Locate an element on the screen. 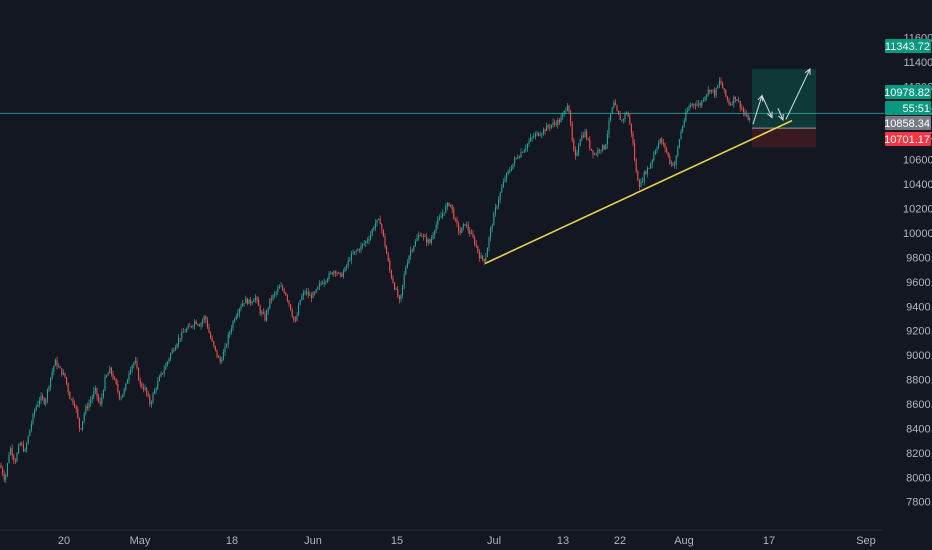 Image resolution: width=932 pixels, height=550 pixels. trendline is located at coordinates (638, 192).